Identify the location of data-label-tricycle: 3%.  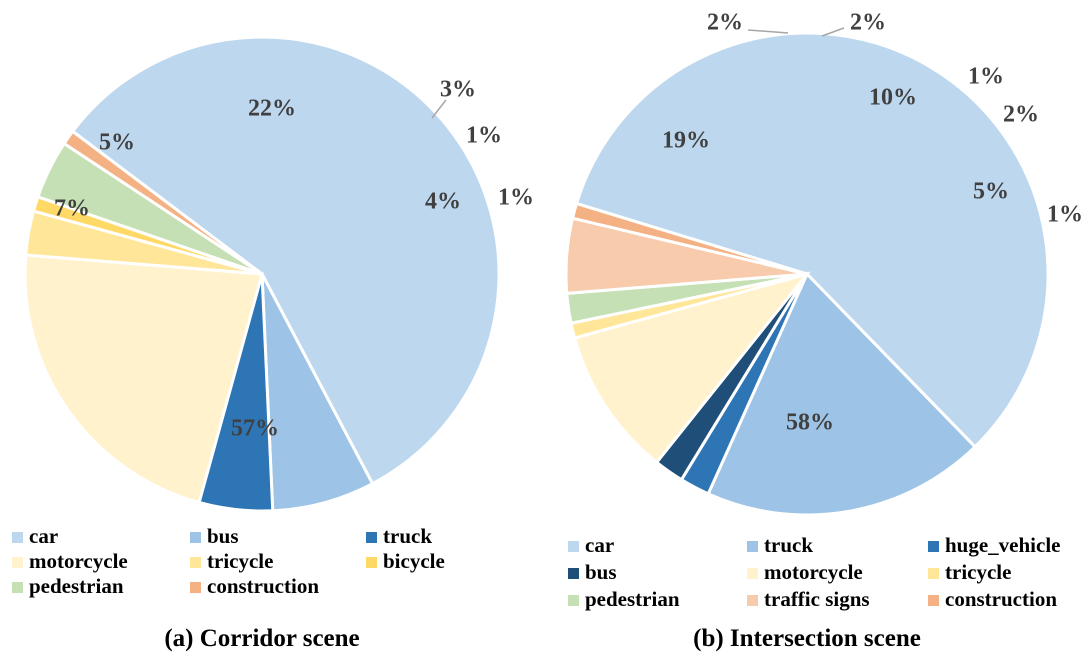
(458, 90).